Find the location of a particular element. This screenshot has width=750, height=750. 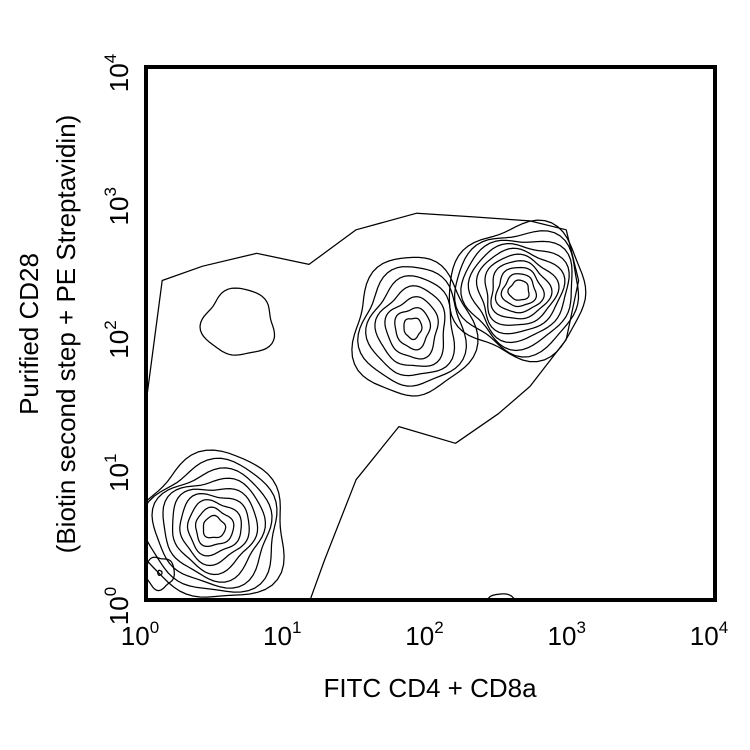

x-axis-ticks: 10⁰ 10¹ 10² 10³ 10⁴ is located at coordinates (424, 634).